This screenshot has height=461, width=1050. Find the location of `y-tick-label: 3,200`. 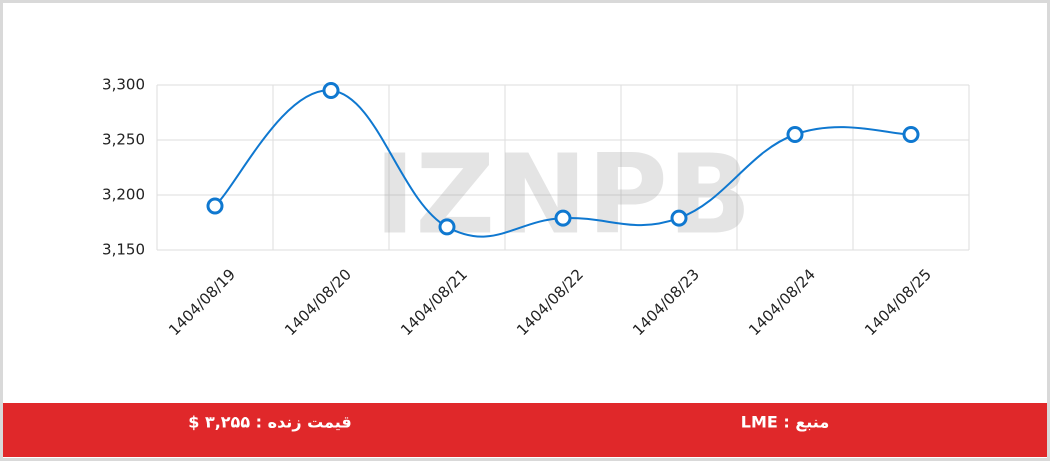

y-tick-label: 3,200 is located at coordinates (123, 195).